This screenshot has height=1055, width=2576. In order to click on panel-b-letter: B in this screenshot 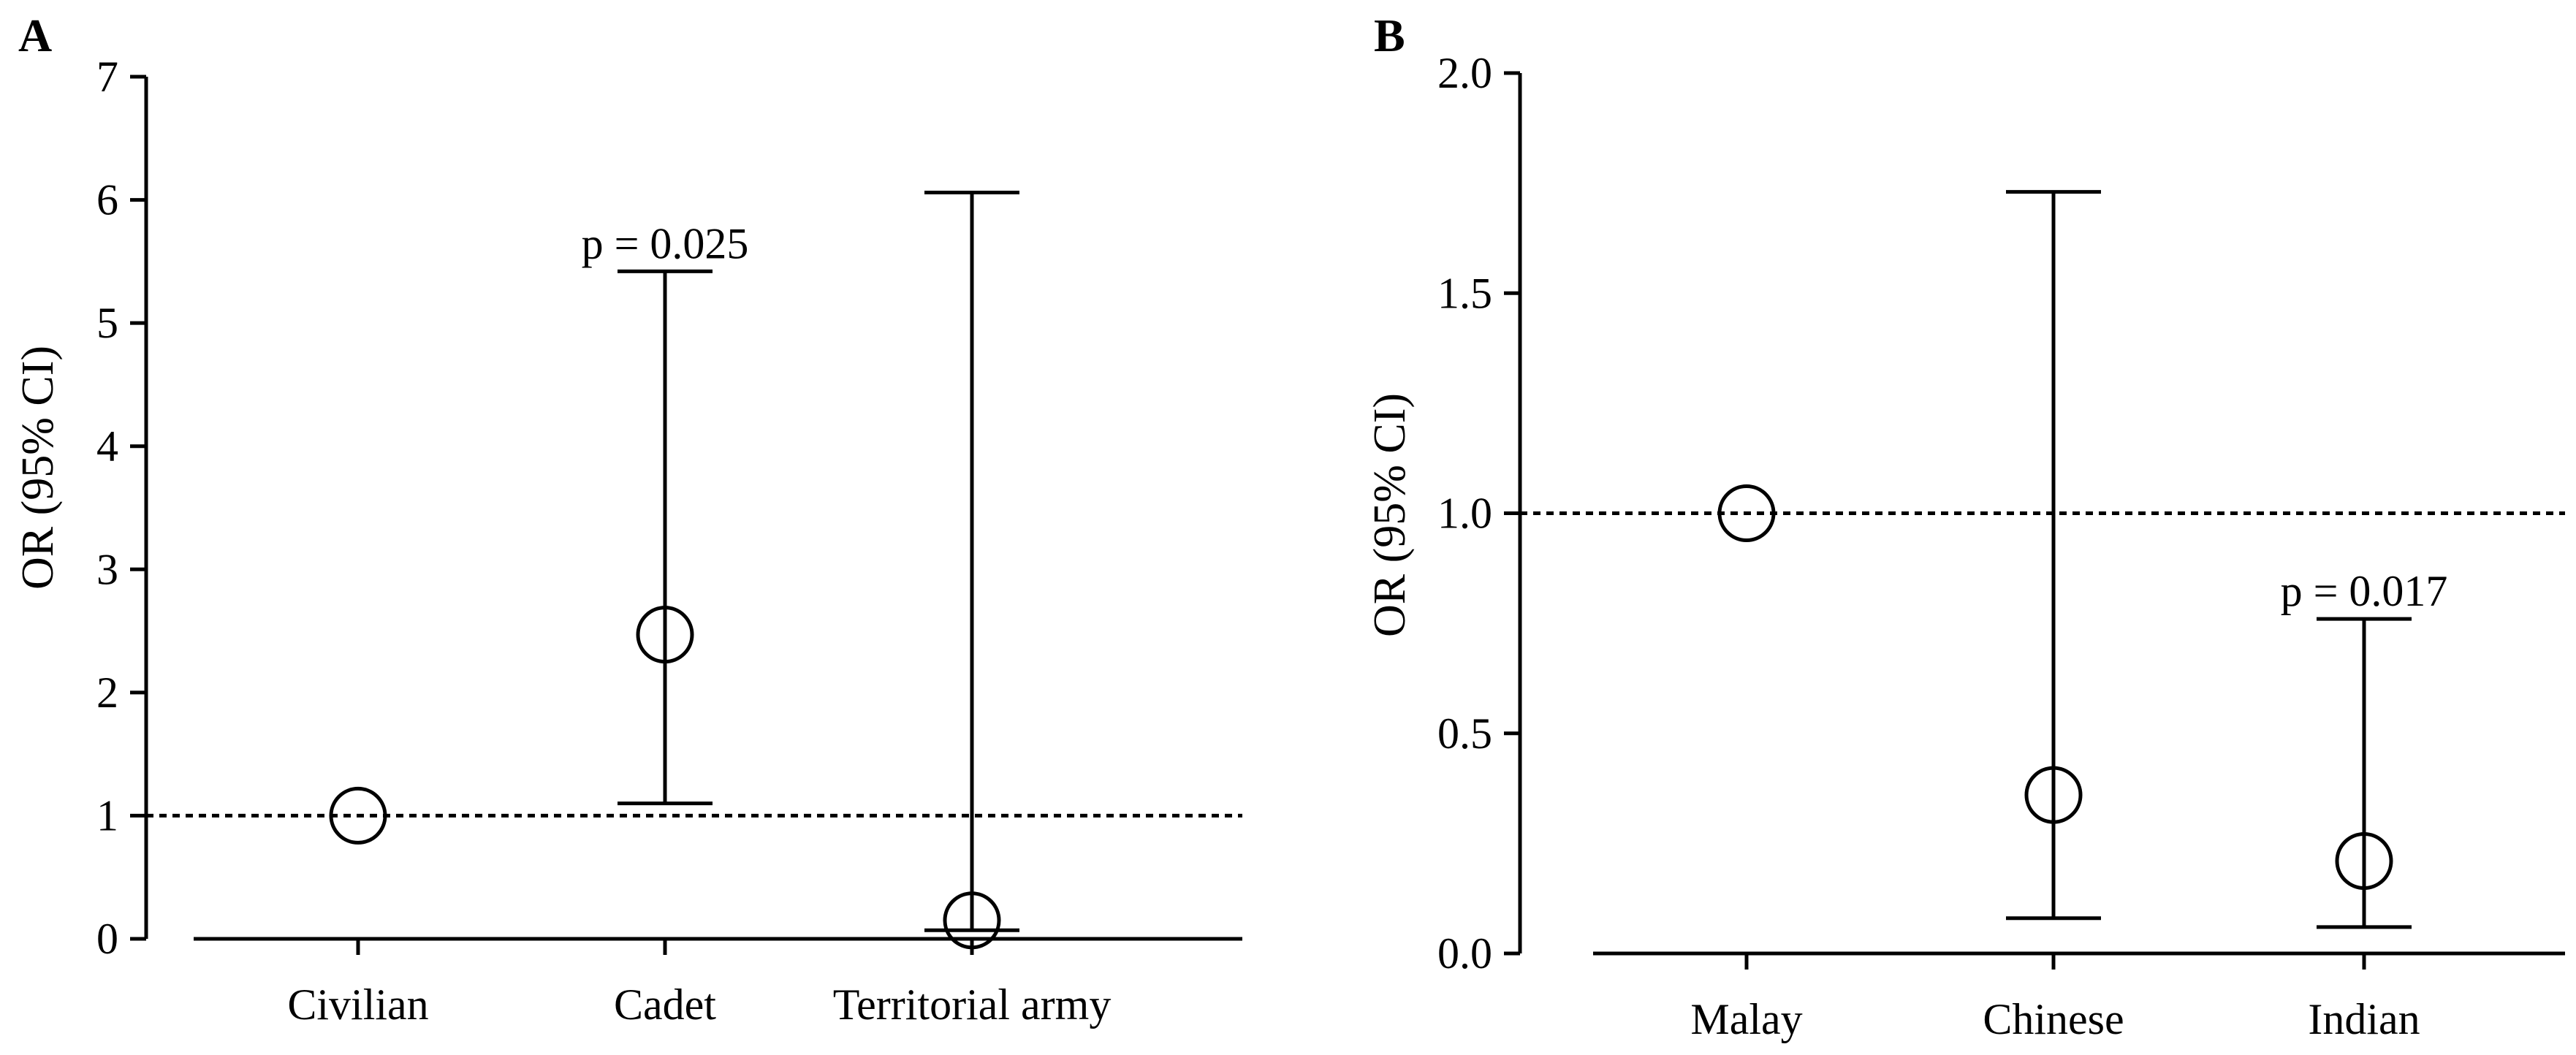, I will do `click(1389, 35)`.